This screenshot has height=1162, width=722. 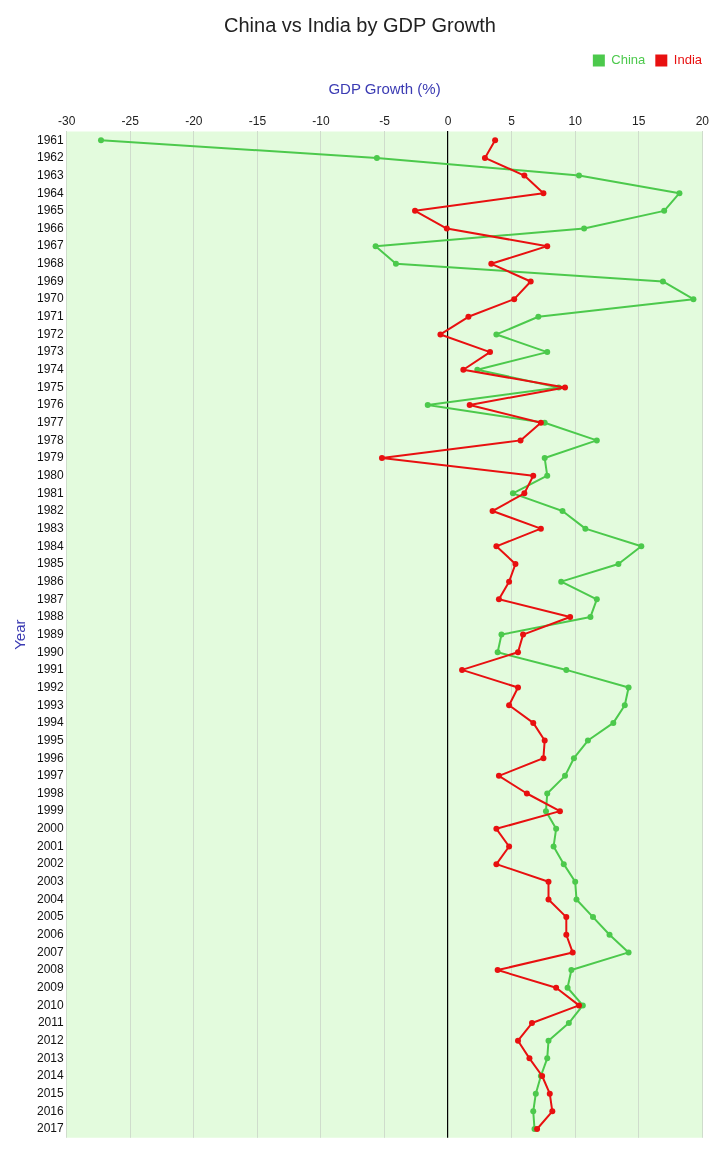 I want to click on y-tick-label: 1990, so click(x=50, y=651).